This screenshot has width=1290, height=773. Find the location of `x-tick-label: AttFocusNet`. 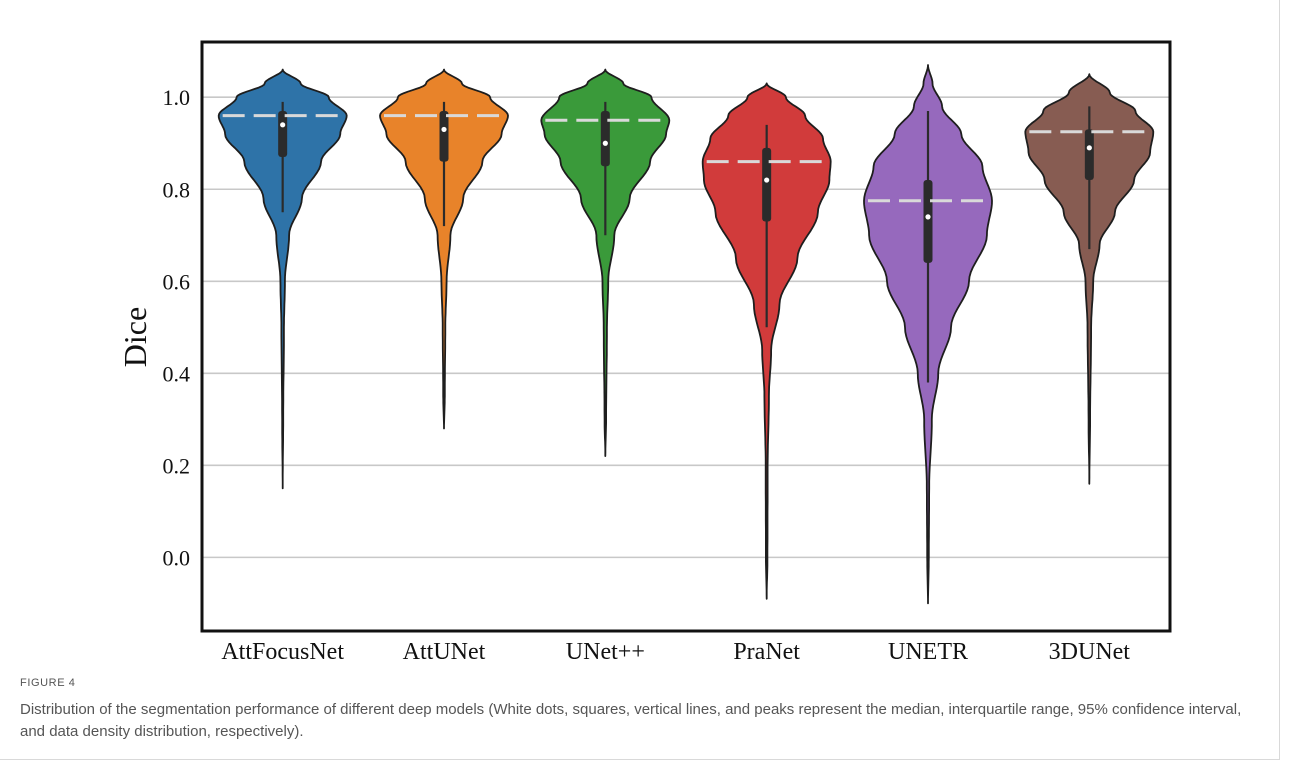

x-tick-label: AttFocusNet is located at coordinates (282, 652).